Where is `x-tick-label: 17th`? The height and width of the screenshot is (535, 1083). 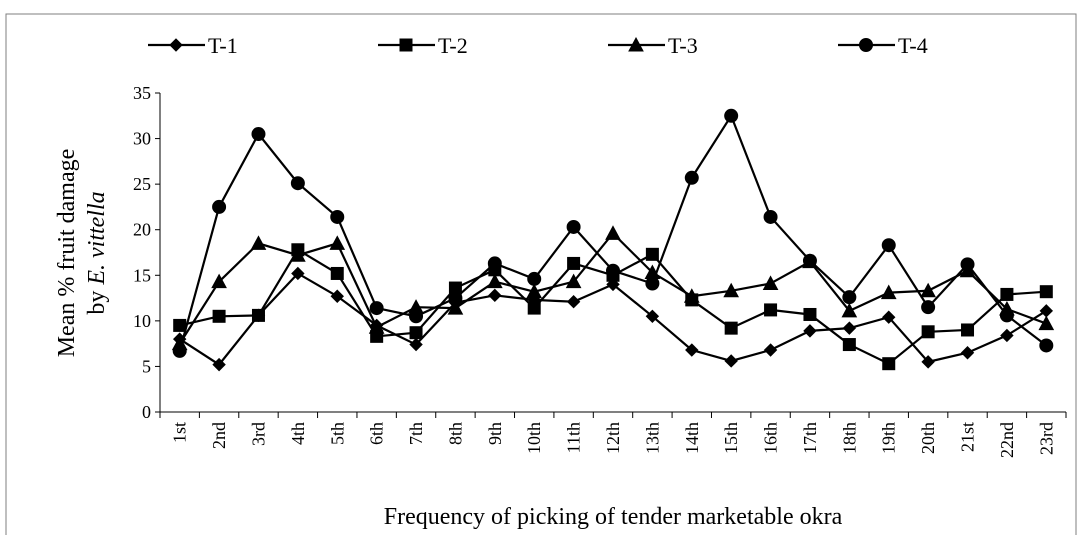
x-tick-label: 17th is located at coordinates (810, 438).